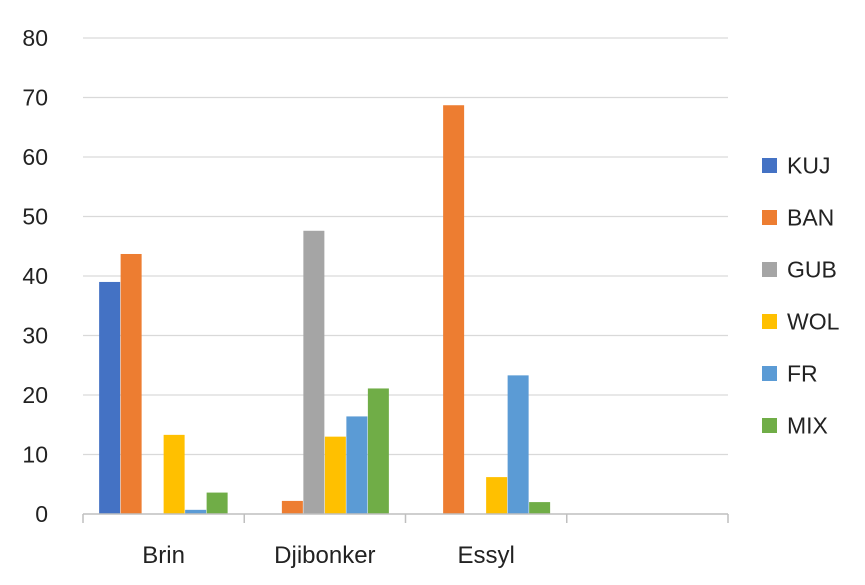 The height and width of the screenshot is (585, 865). Describe the element at coordinates (217, 503) in the screenshot. I see `bar-mix-brin` at that location.